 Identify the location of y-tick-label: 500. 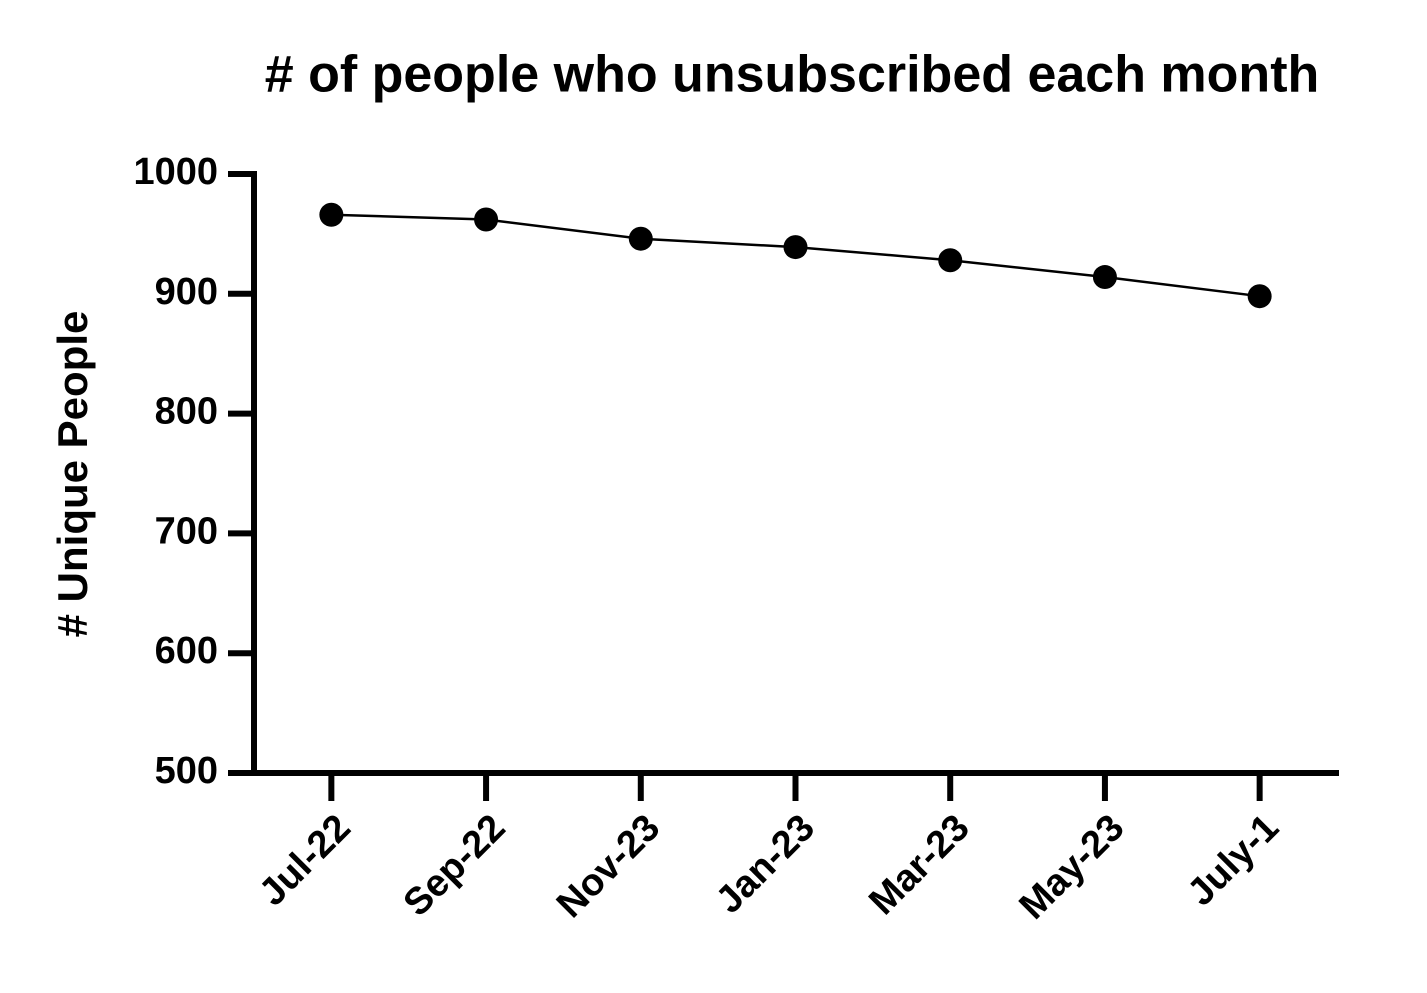
(186, 771).